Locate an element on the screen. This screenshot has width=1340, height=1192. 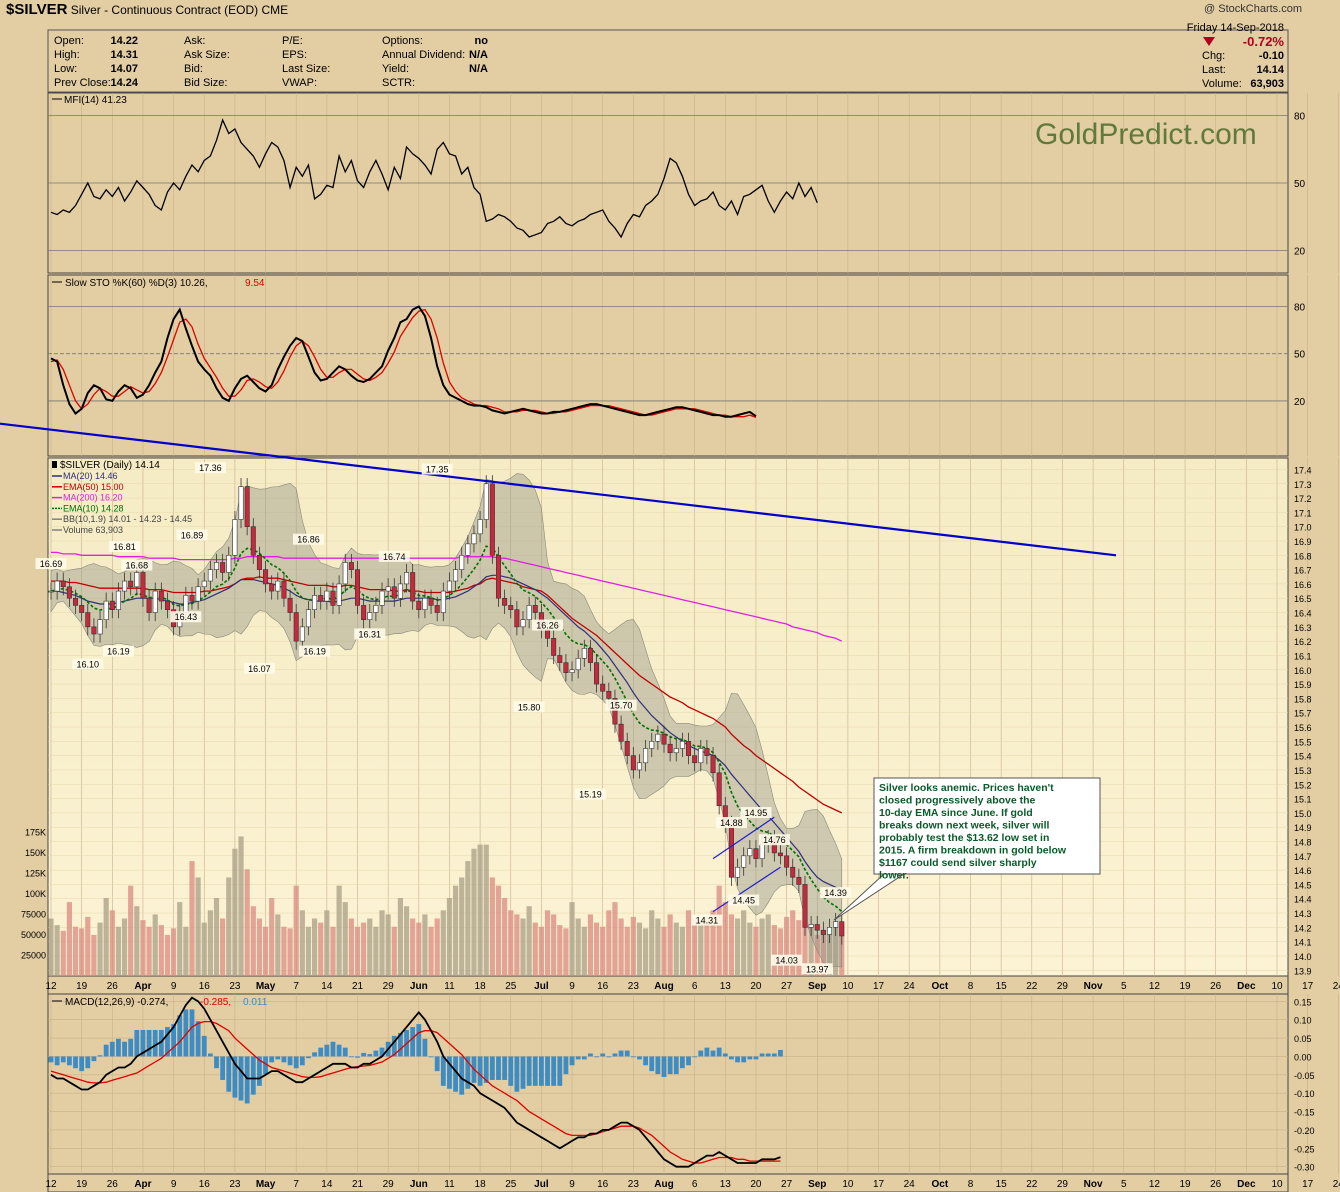
stoch-k-line is located at coordinates (403, 361).